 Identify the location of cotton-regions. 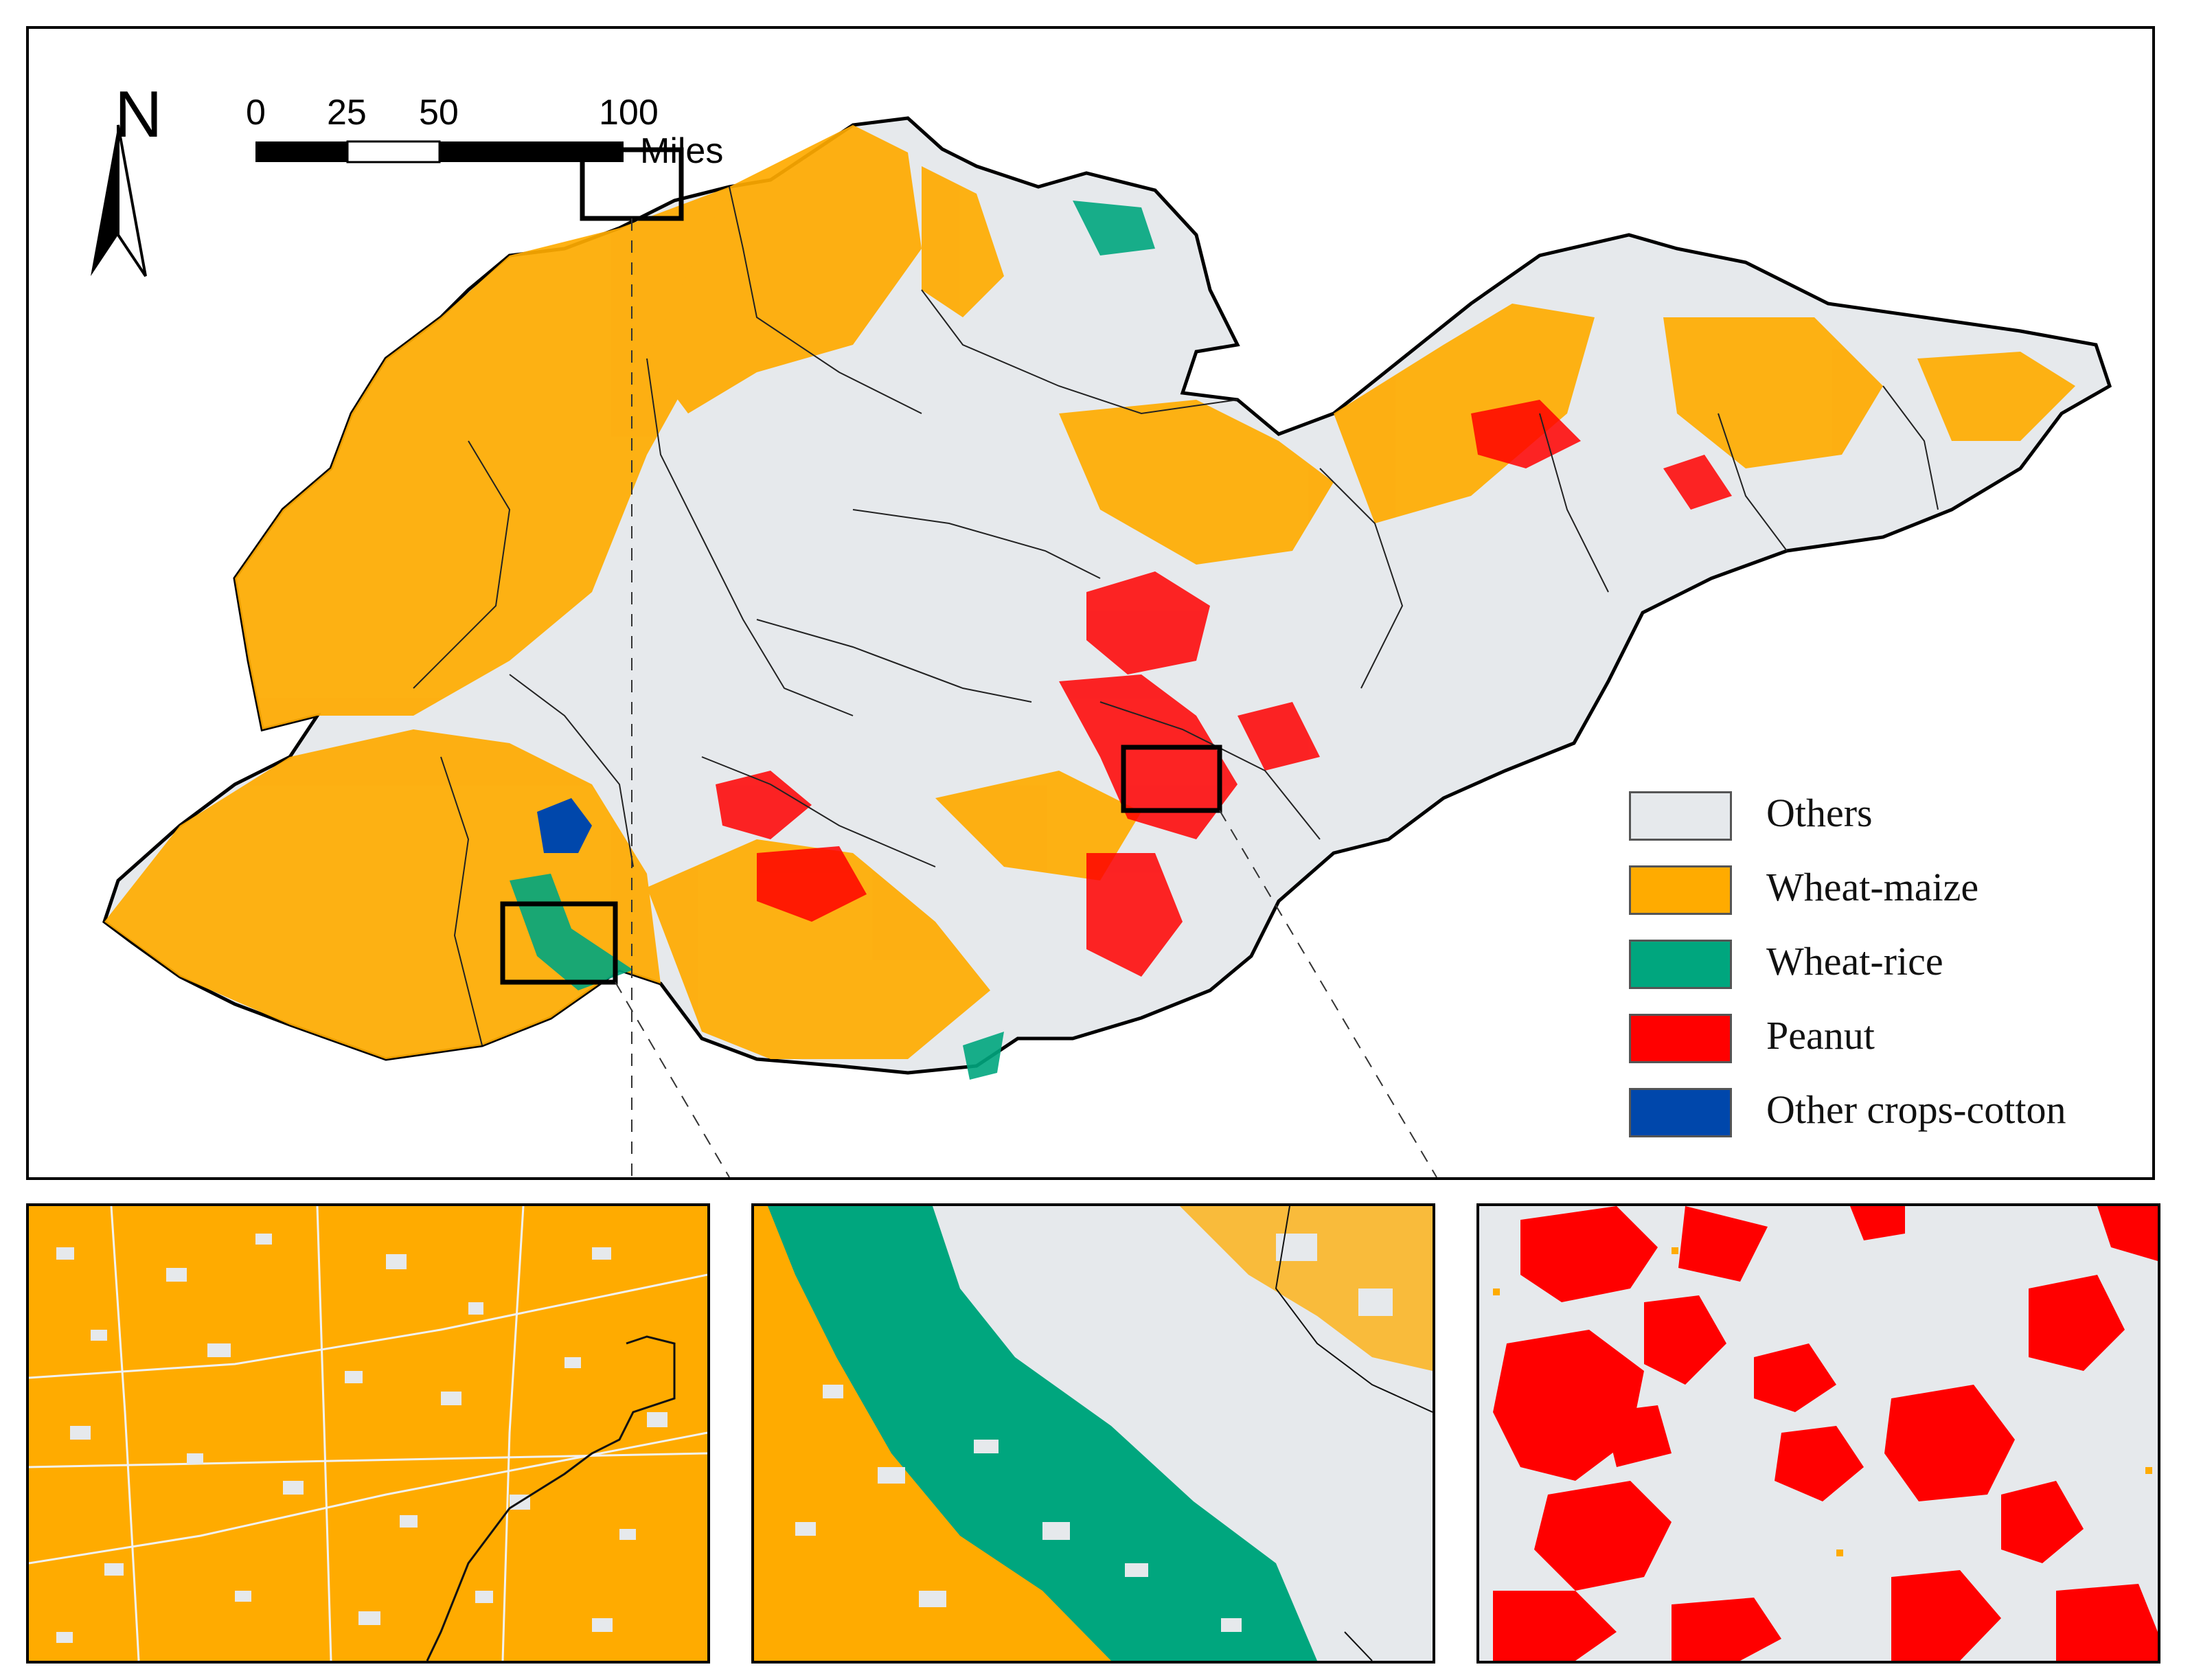
(564, 825).